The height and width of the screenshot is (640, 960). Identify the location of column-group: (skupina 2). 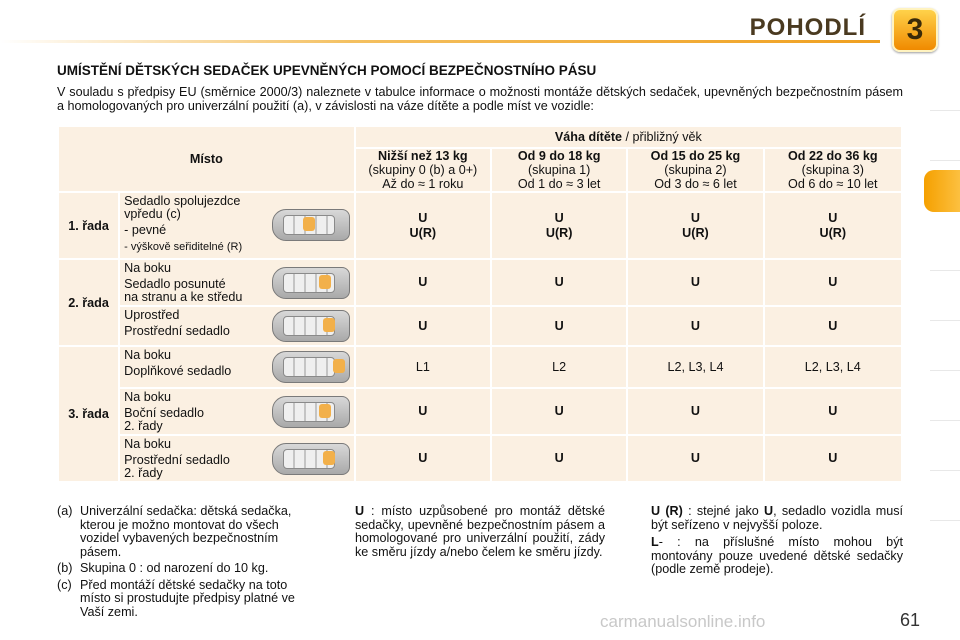
(695, 170).